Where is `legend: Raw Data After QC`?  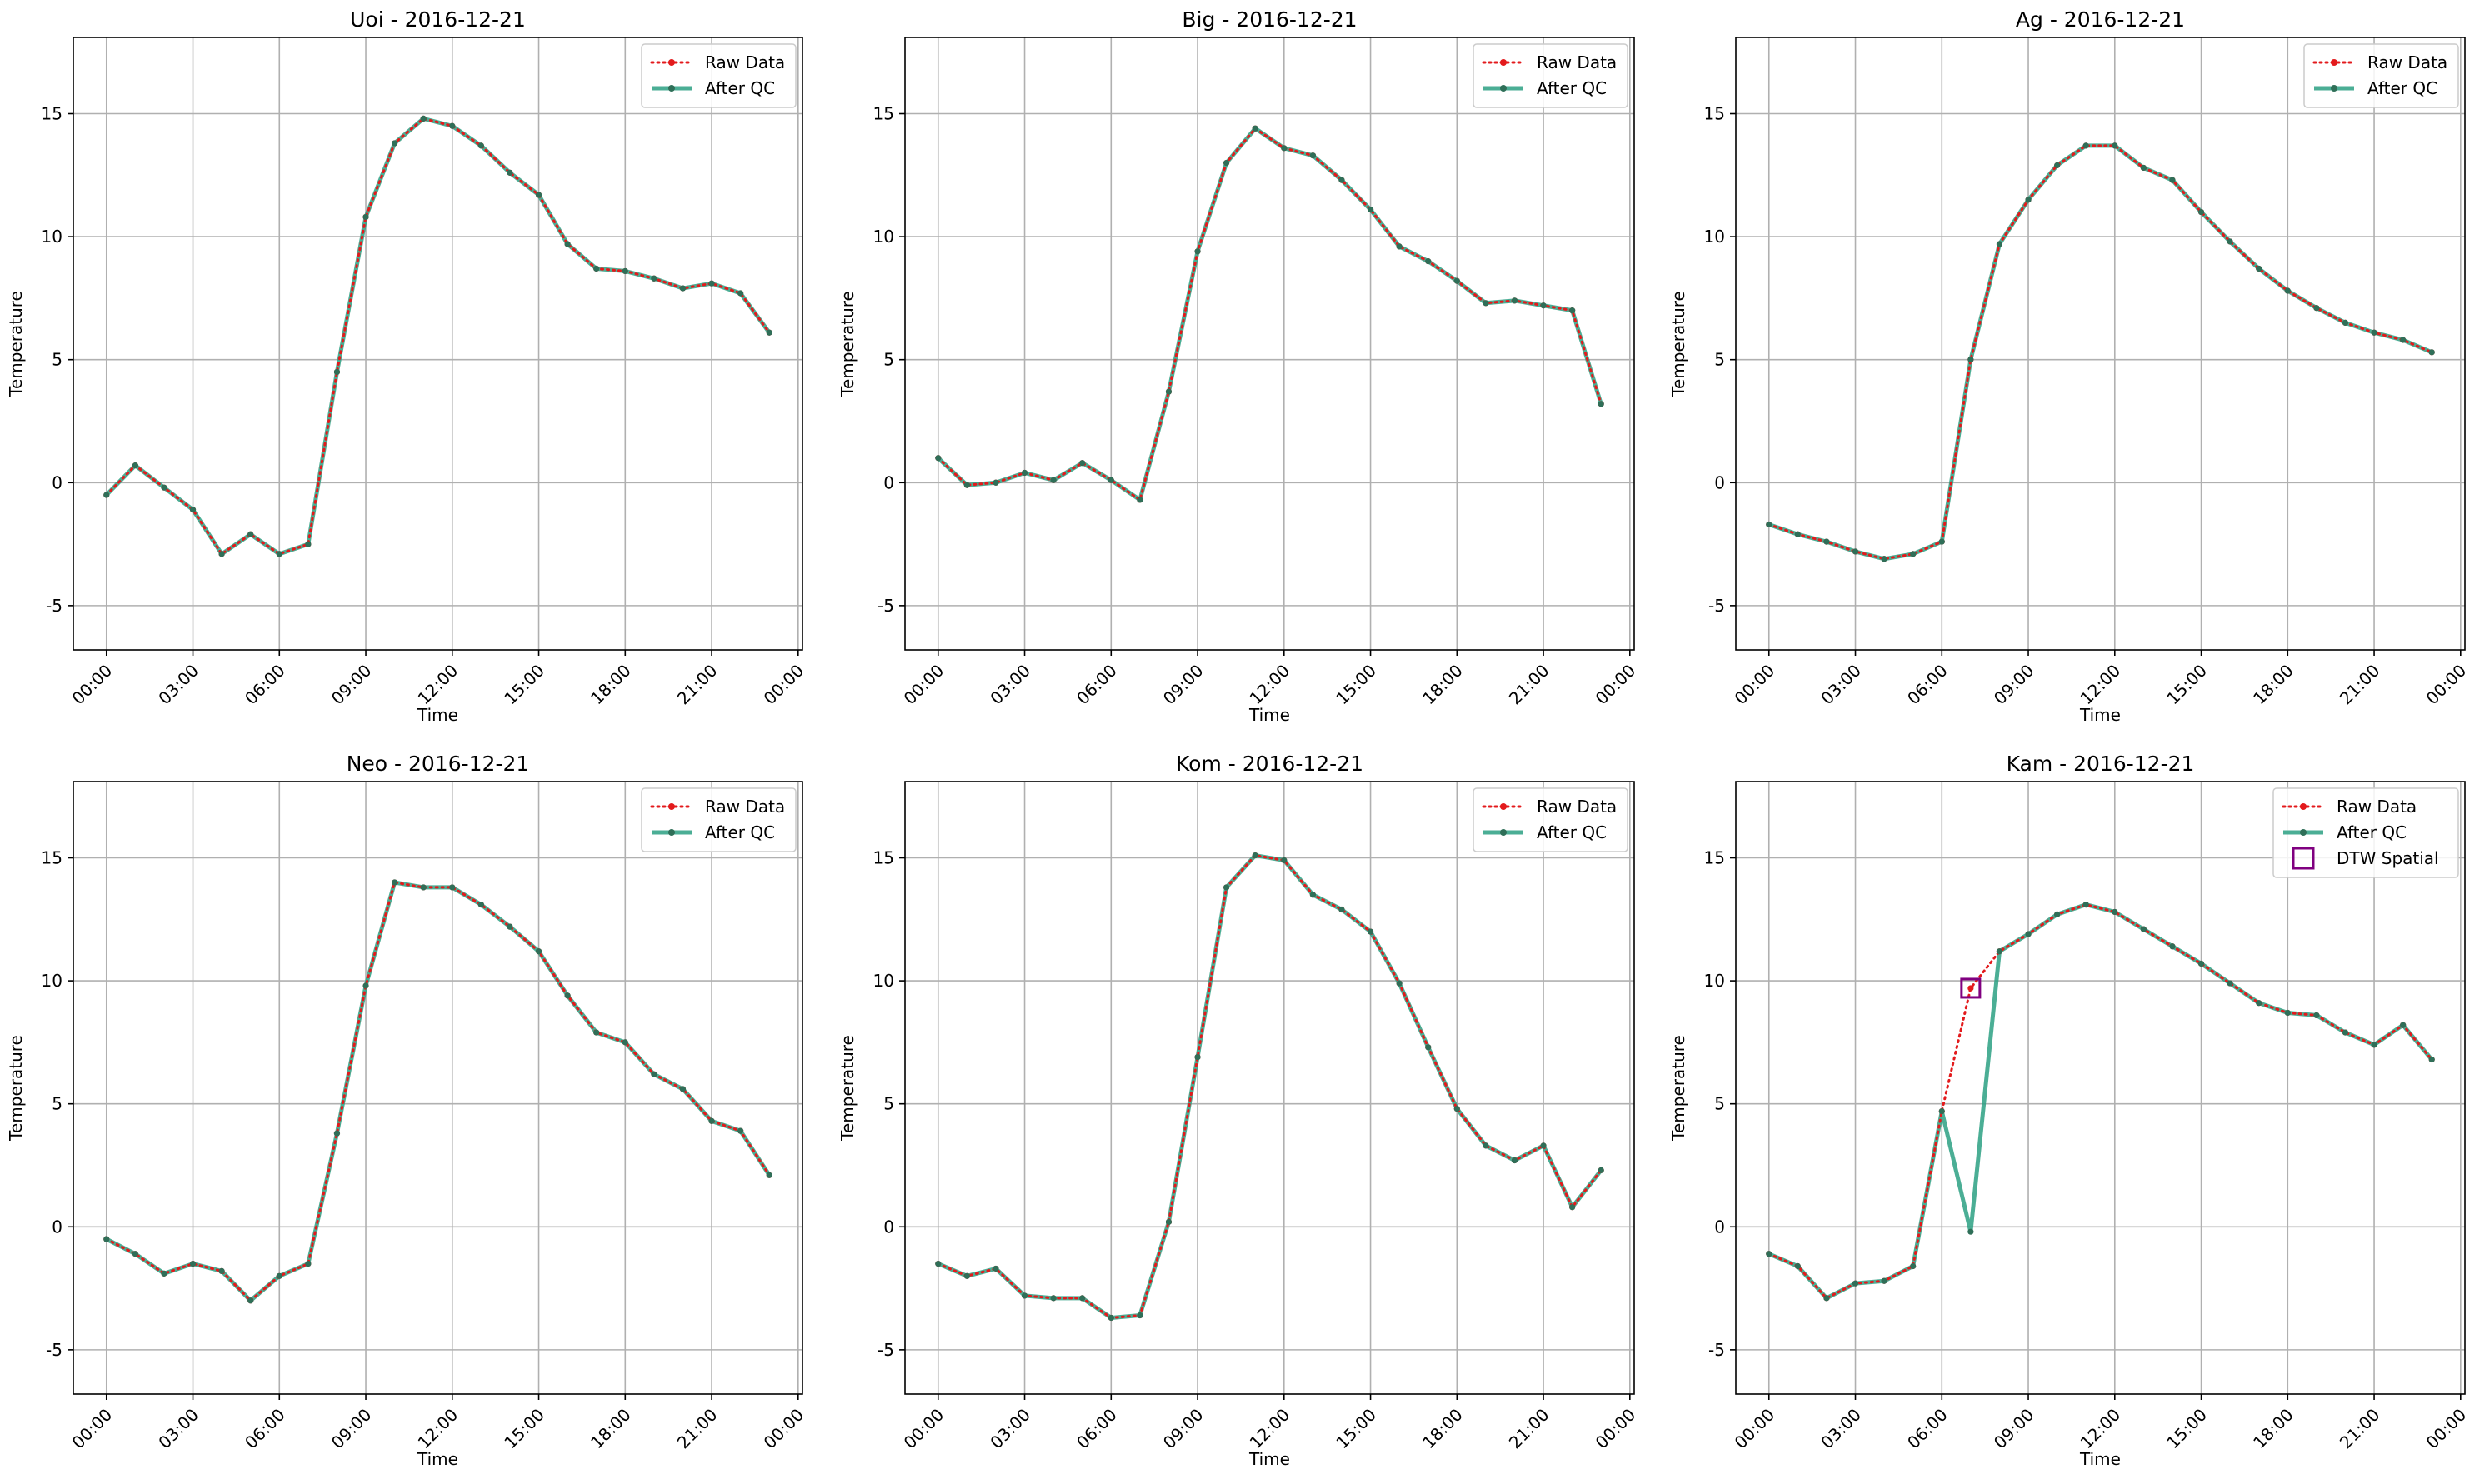 legend: Raw Data After QC is located at coordinates (719, 819).